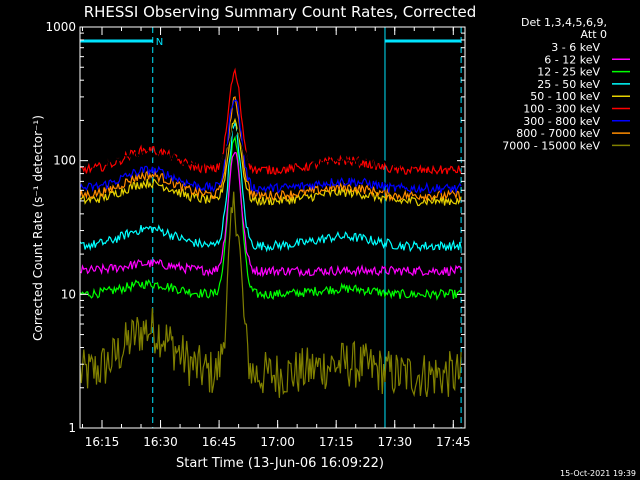 This screenshot has width=640, height=480. I want to click on x-tick-label-3: 17:00, so click(277, 442).